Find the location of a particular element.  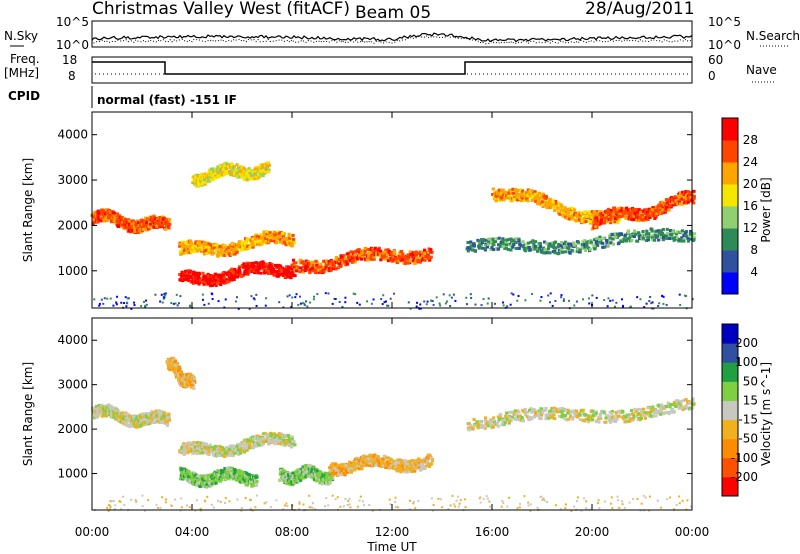

nsky-tick-high: 10^5 is located at coordinates (72, 22).